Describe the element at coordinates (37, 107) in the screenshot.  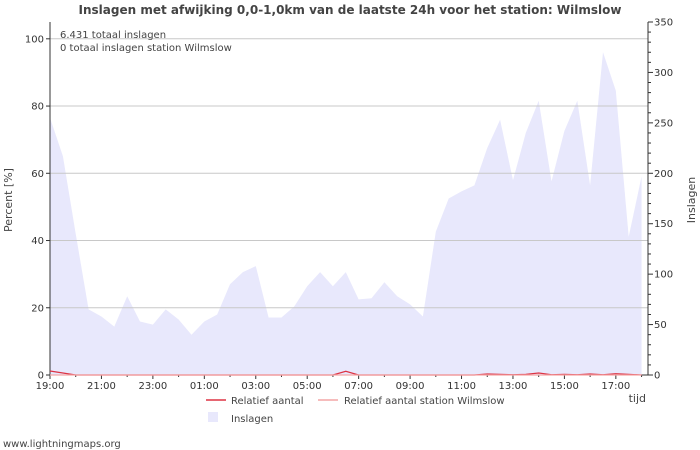
I see `y-left-tick-label: 80` at that location.